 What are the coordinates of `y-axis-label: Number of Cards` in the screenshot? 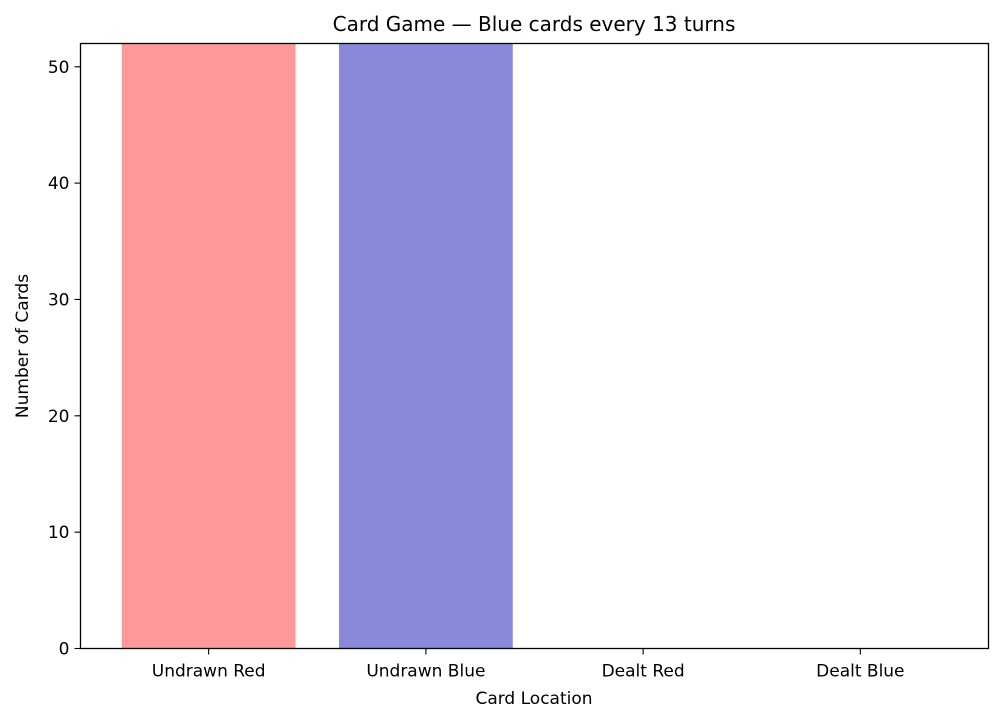 It's located at (23, 346).